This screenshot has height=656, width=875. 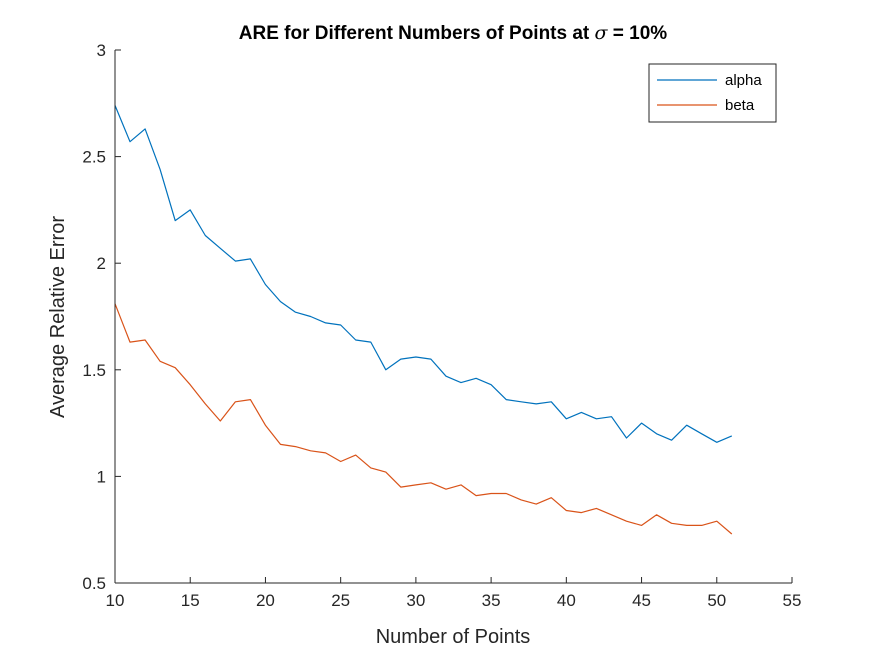 What do you see at coordinates (94, 583) in the screenshot?
I see `y-tick-label: 0.5` at bounding box center [94, 583].